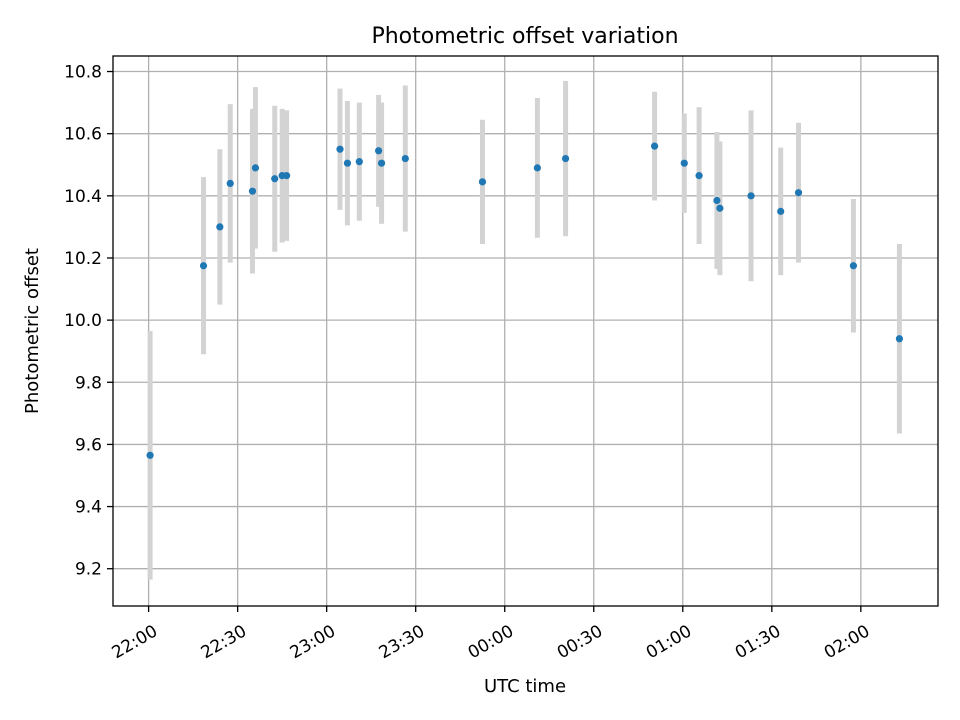 The image size is (960, 720). What do you see at coordinates (669, 642) in the screenshot?
I see `x-tick-label: 01:00` at bounding box center [669, 642].